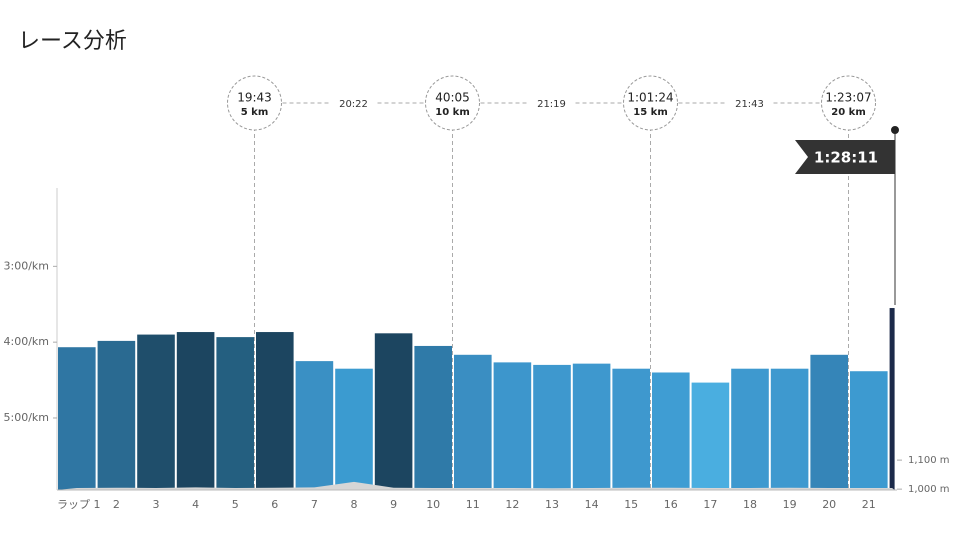  What do you see at coordinates (869, 504) in the screenshot?
I see `x-tick-label: 21` at bounding box center [869, 504].